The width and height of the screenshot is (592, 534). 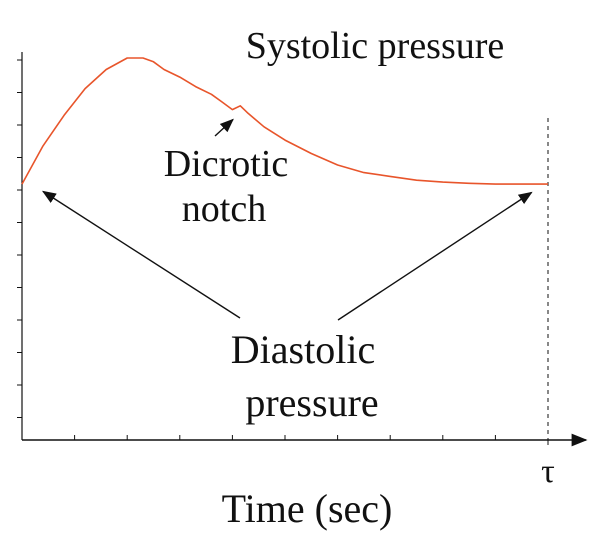 I want to click on x-tick-label-tau: τ, so click(x=548, y=471).